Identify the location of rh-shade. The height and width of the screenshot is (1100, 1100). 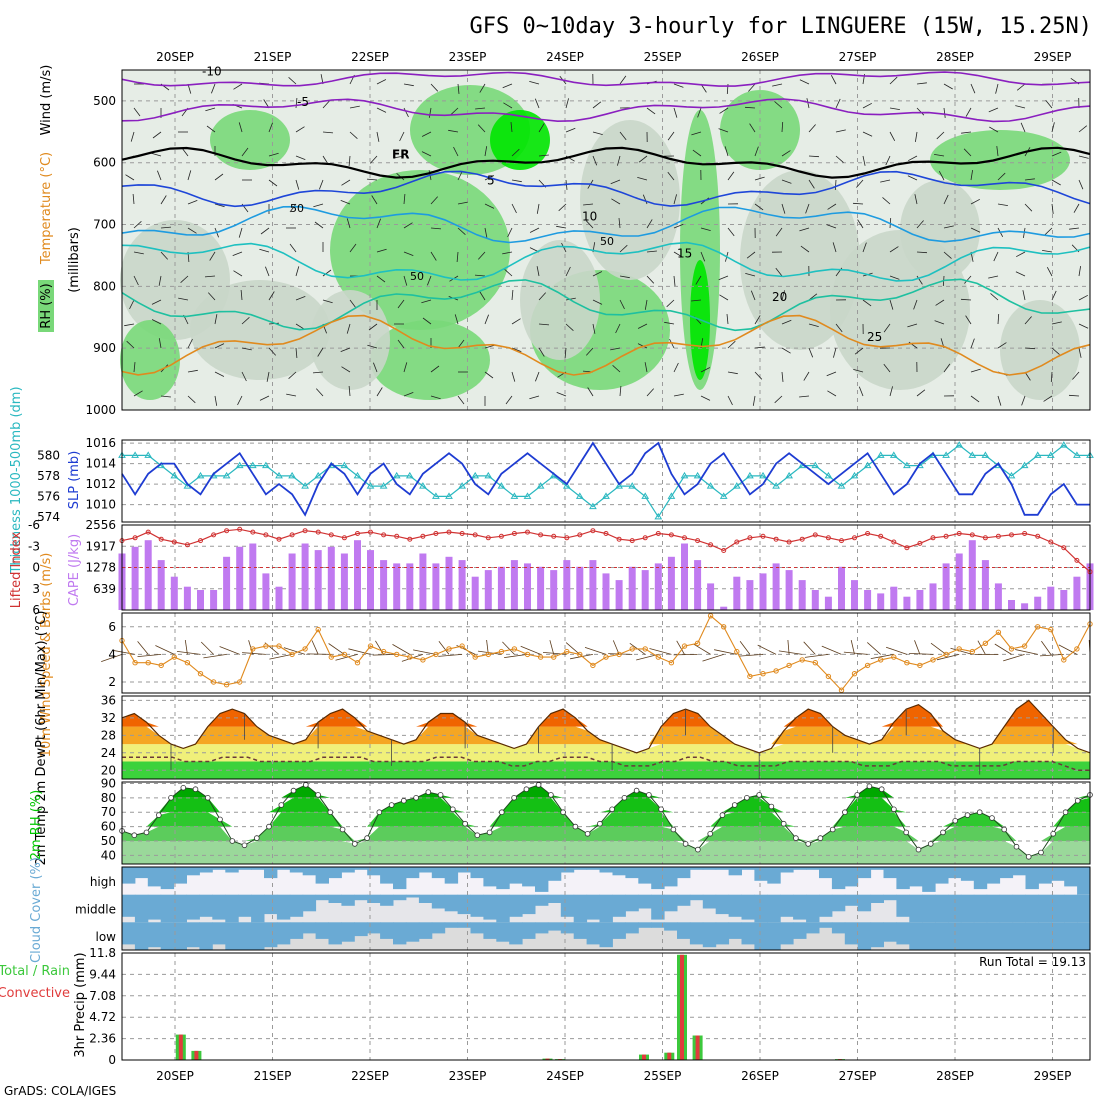
(1040, 350).